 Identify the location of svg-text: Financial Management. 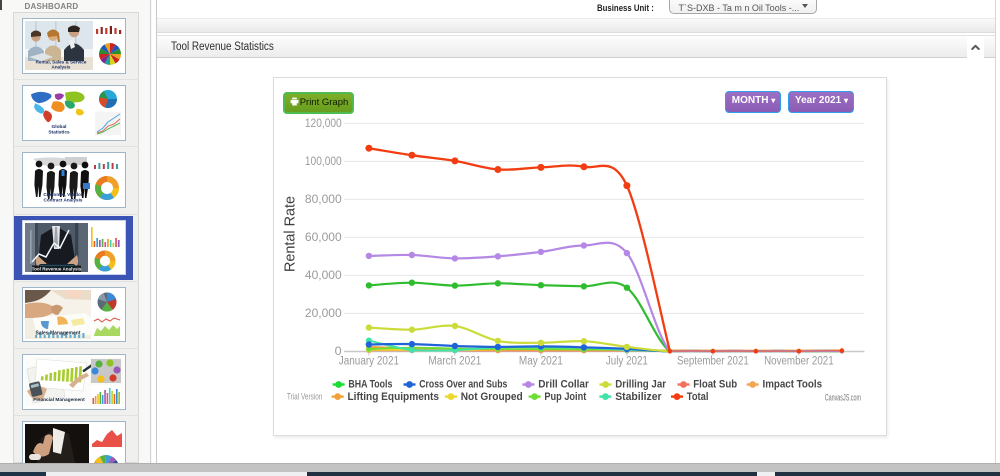
(59, 400).